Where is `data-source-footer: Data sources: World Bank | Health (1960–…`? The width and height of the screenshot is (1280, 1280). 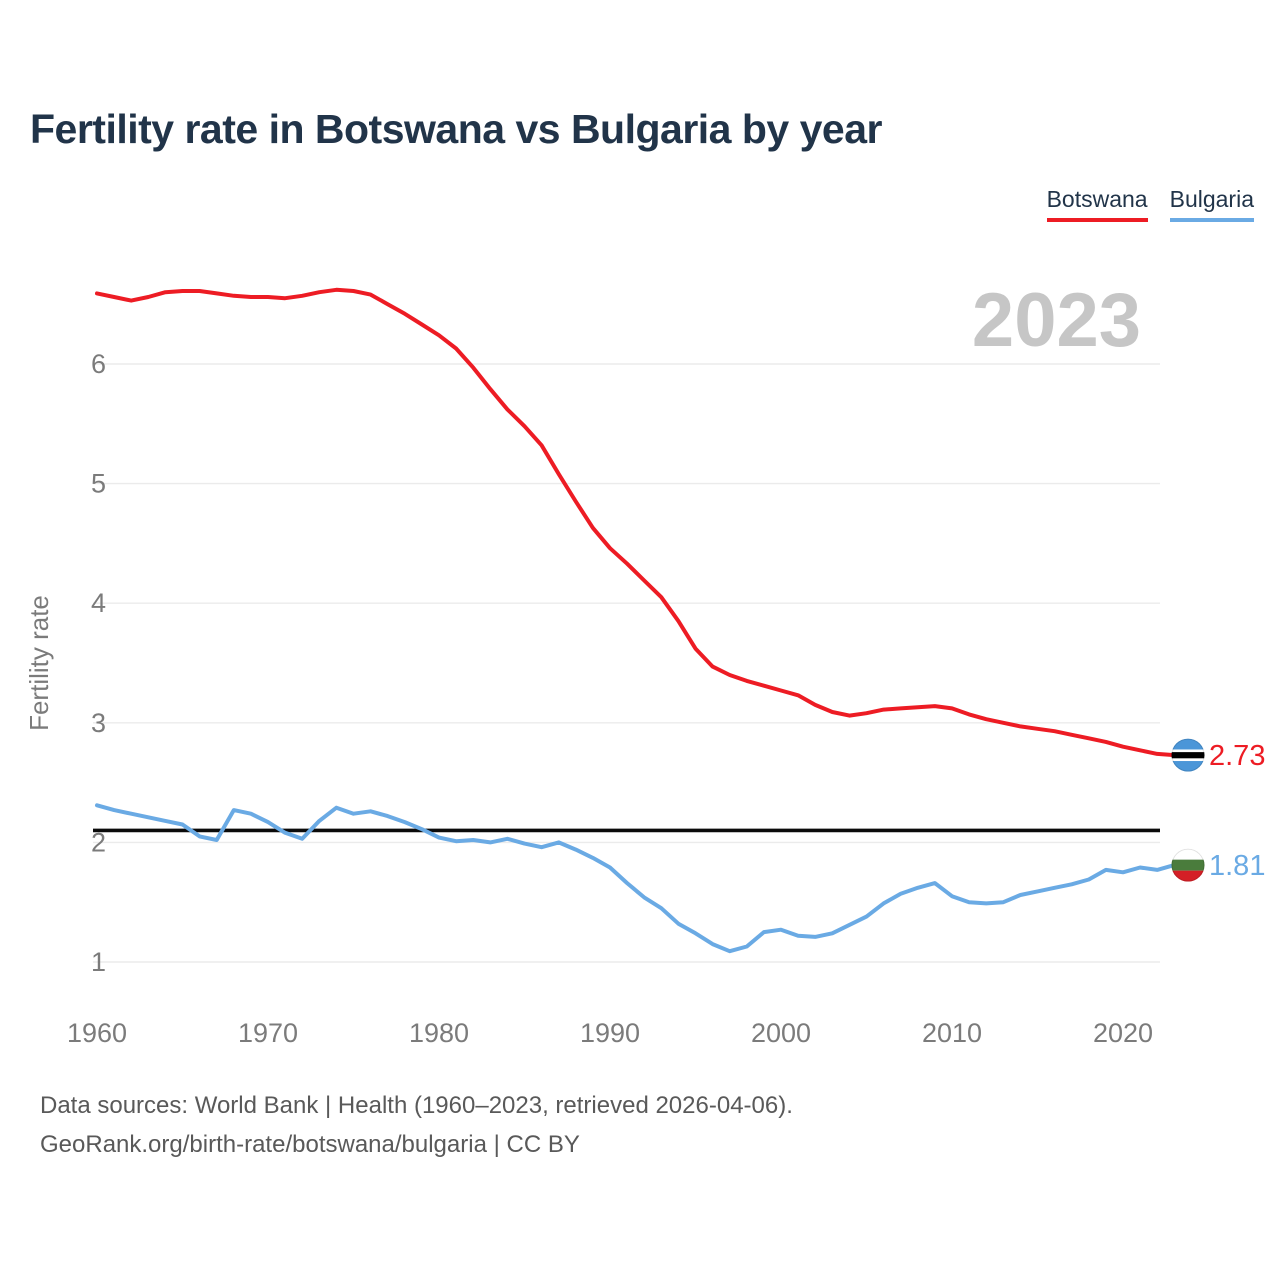
data-source-footer: Data sources: World Bank | Health (1960–… is located at coordinates (416, 1125).